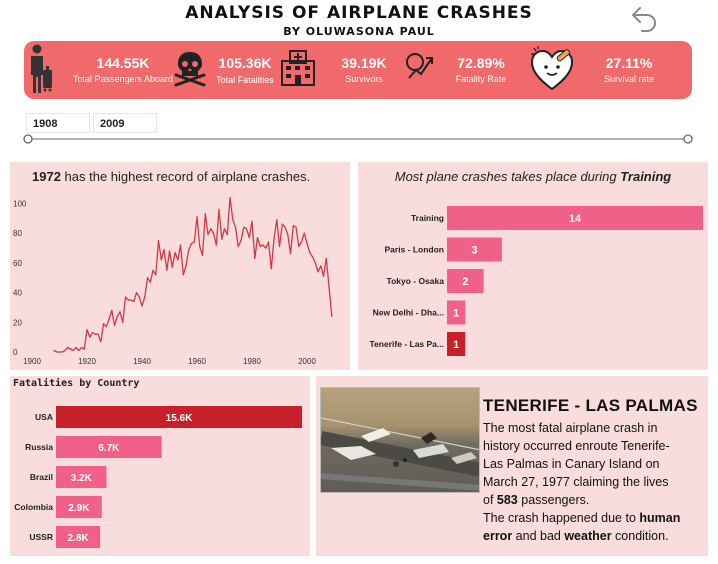  I want to click on slicer-end-year: 2009, so click(125, 123).